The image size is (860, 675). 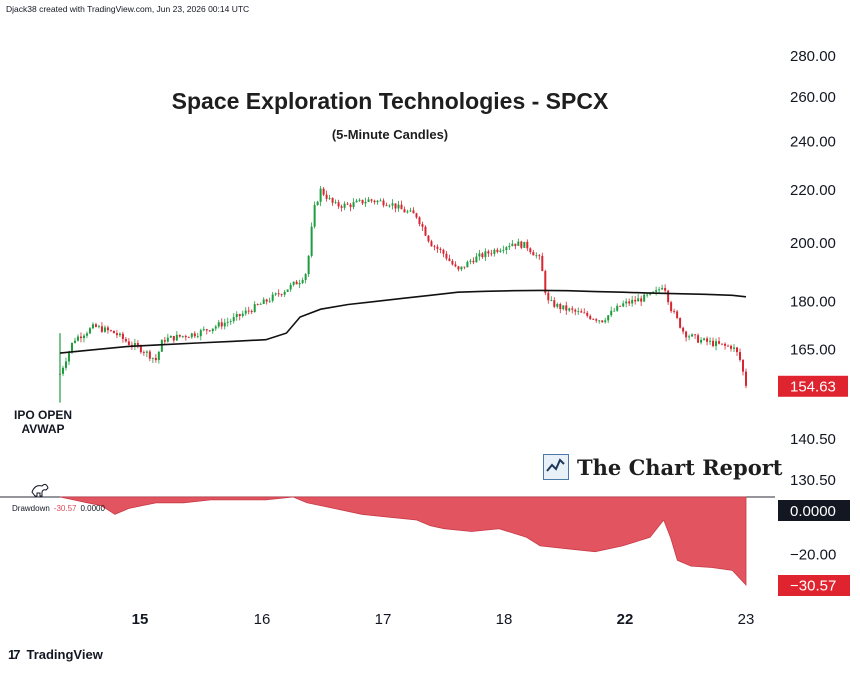 I want to click on chart-report-logo-icon, so click(x=556, y=467).